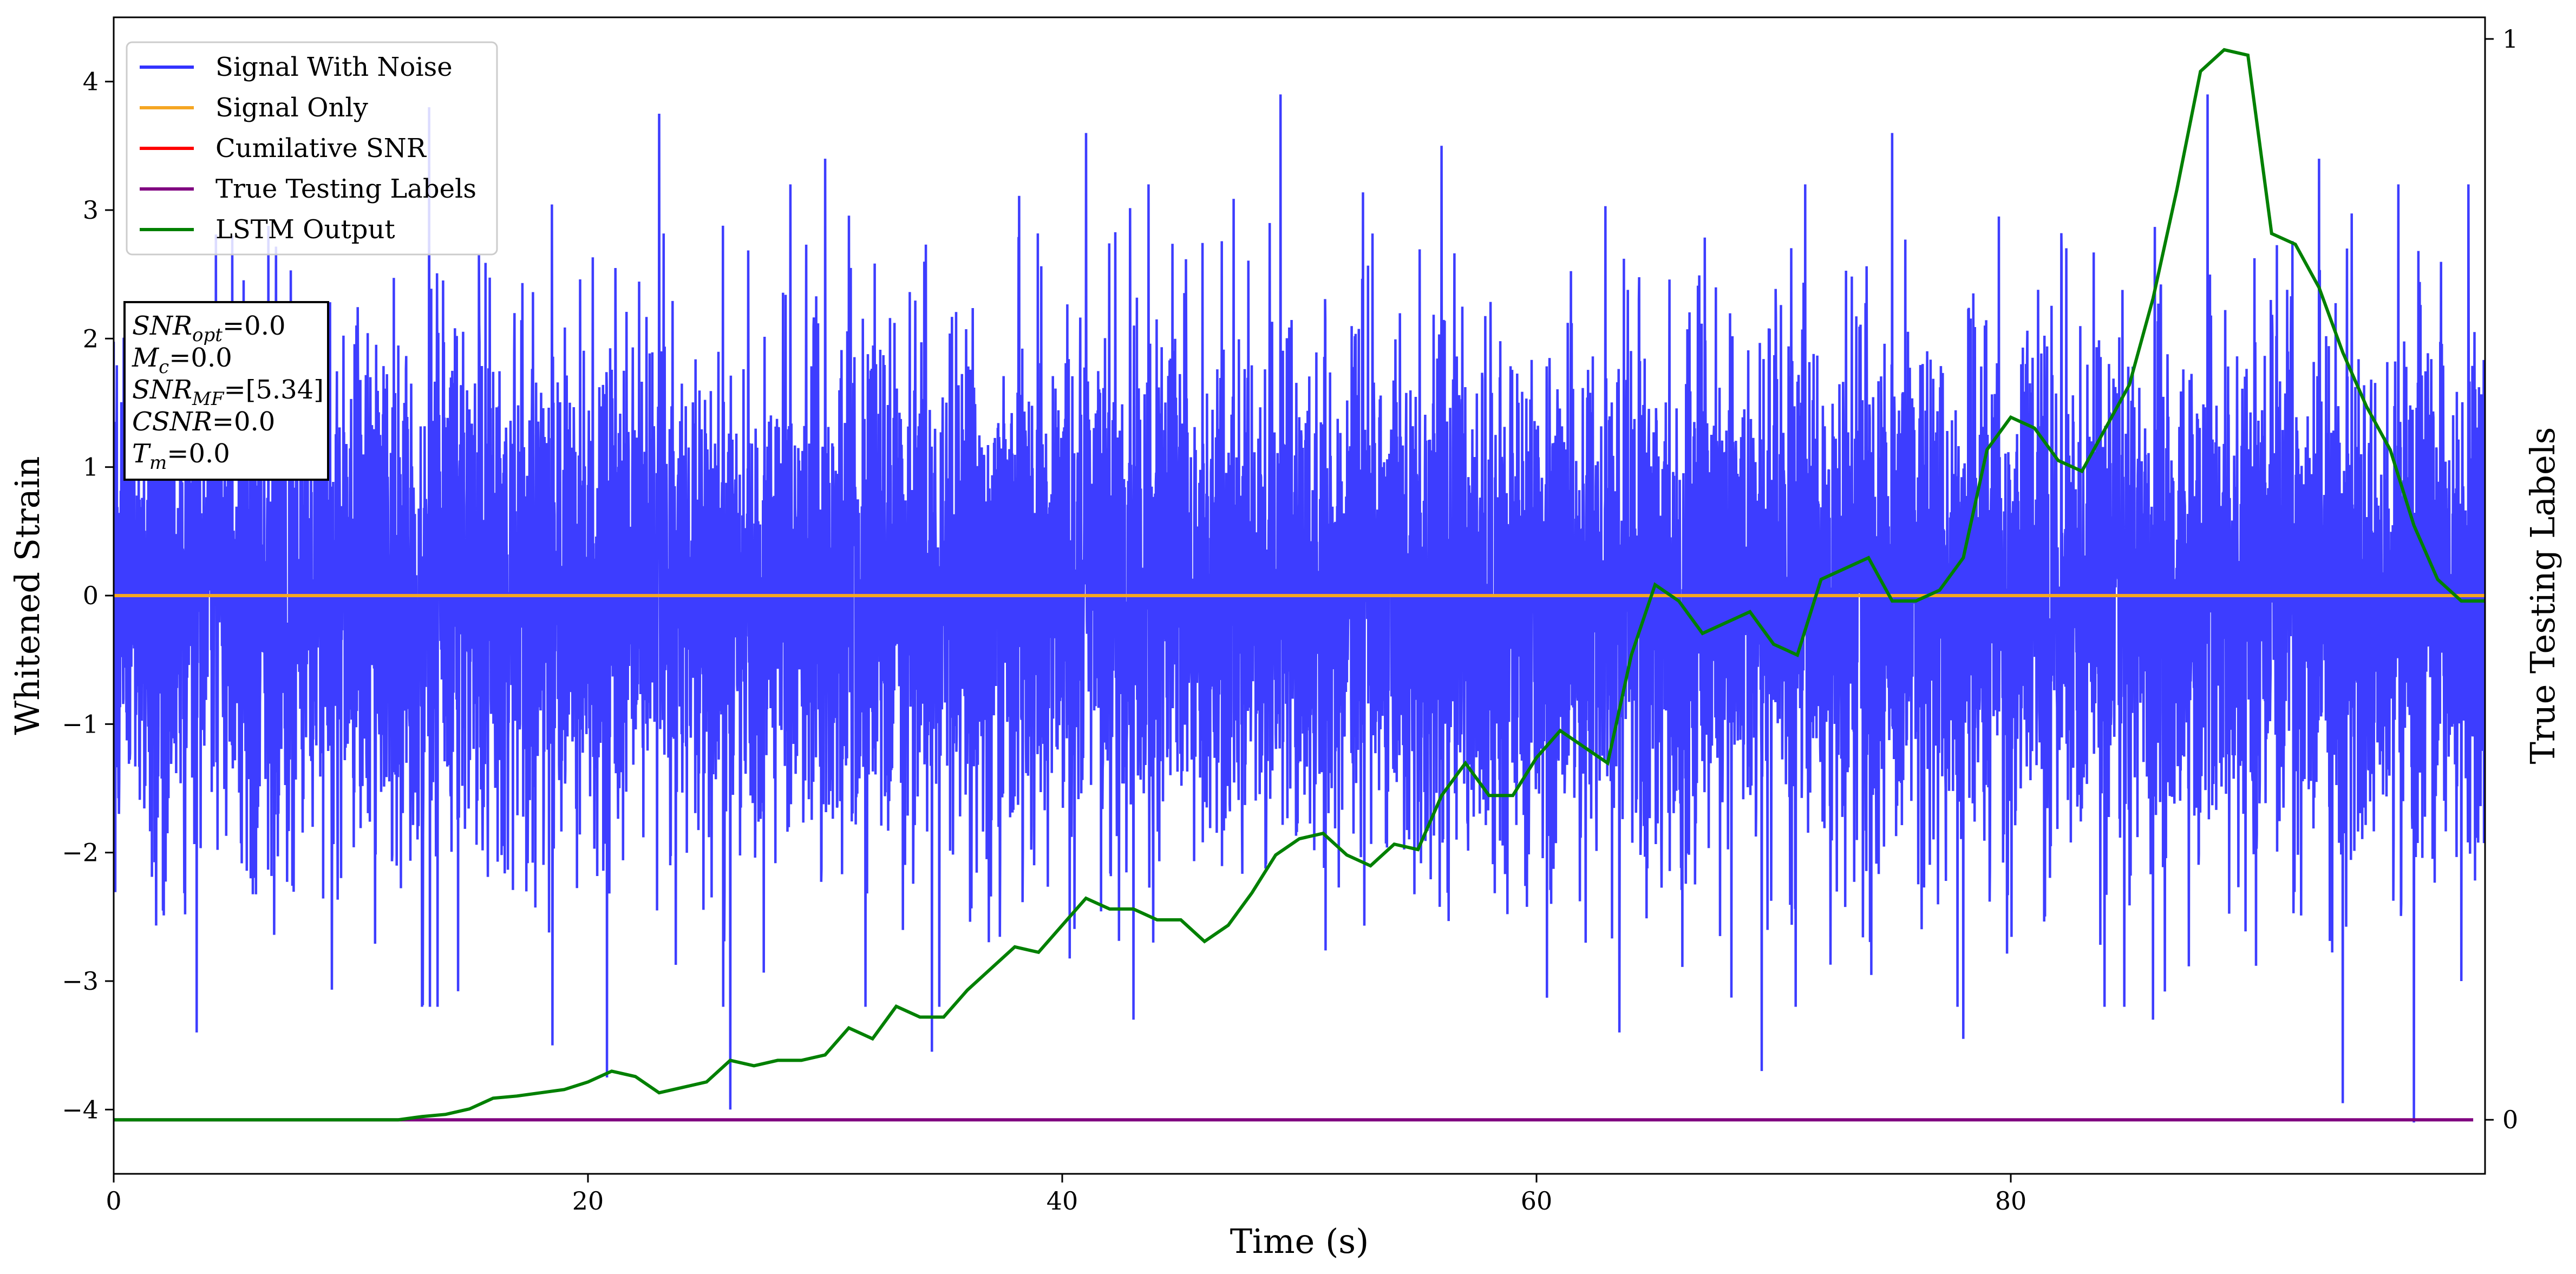 The image size is (2576, 1274). I want to click on y-tick-label: −4, so click(80, 1109).